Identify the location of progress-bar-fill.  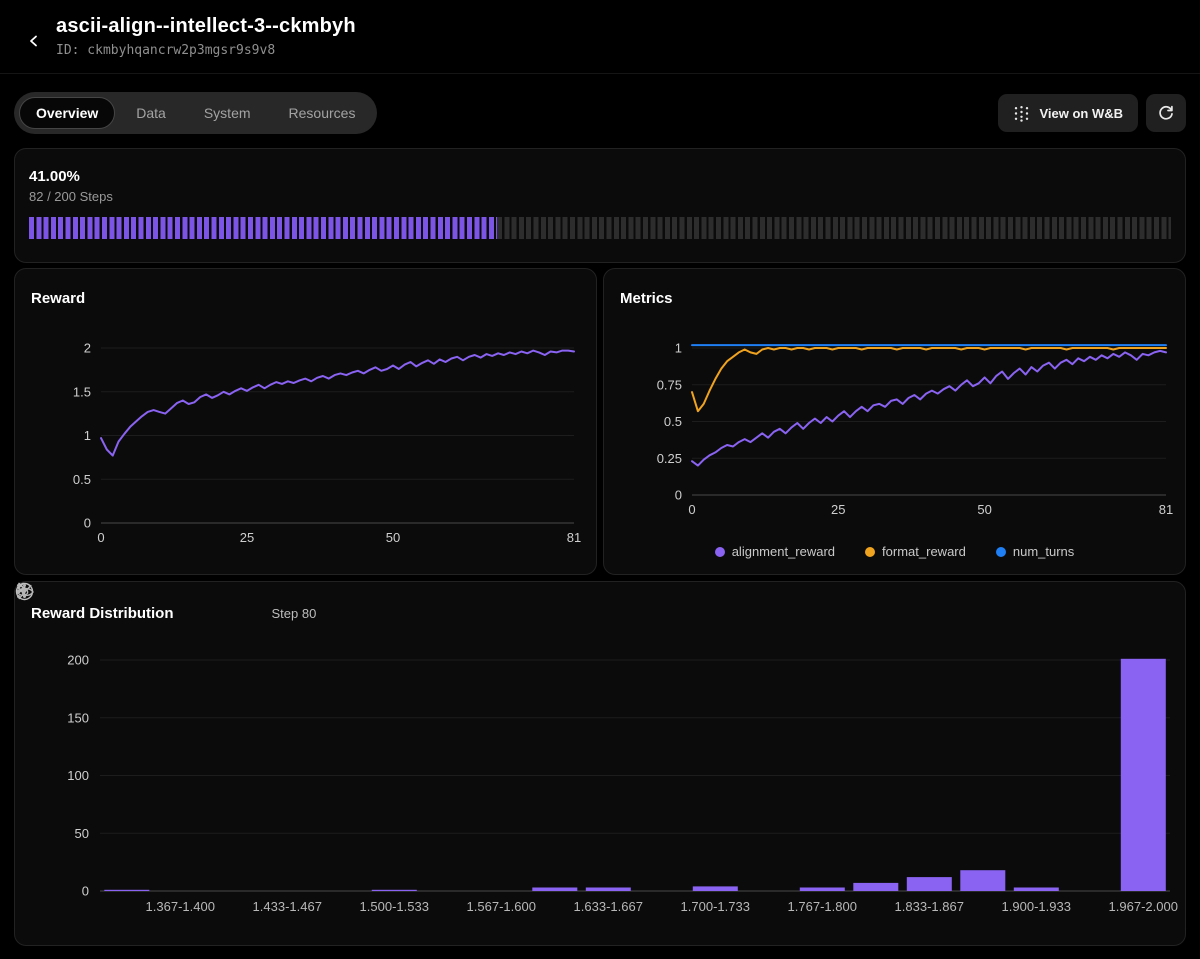
(263, 228).